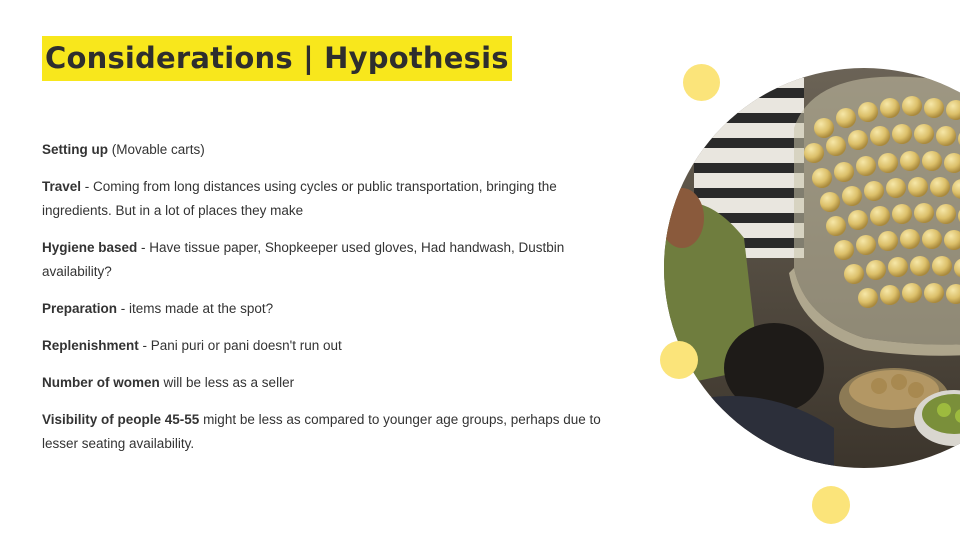  What do you see at coordinates (121, 419) in the screenshot?
I see `item-label: Visibility of people 45-55` at bounding box center [121, 419].